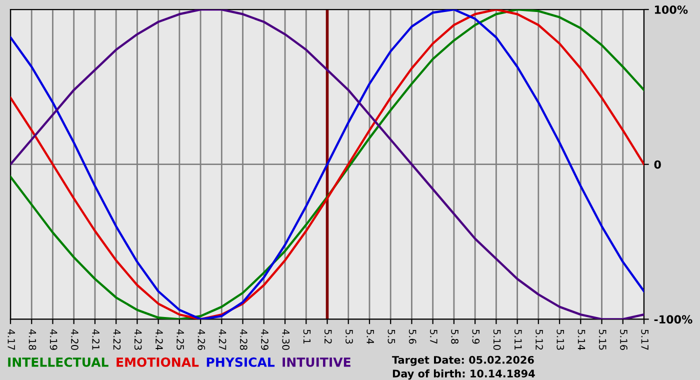  What do you see at coordinates (539, 340) in the screenshot?
I see `x-tick-label: 5.12` at bounding box center [539, 340].